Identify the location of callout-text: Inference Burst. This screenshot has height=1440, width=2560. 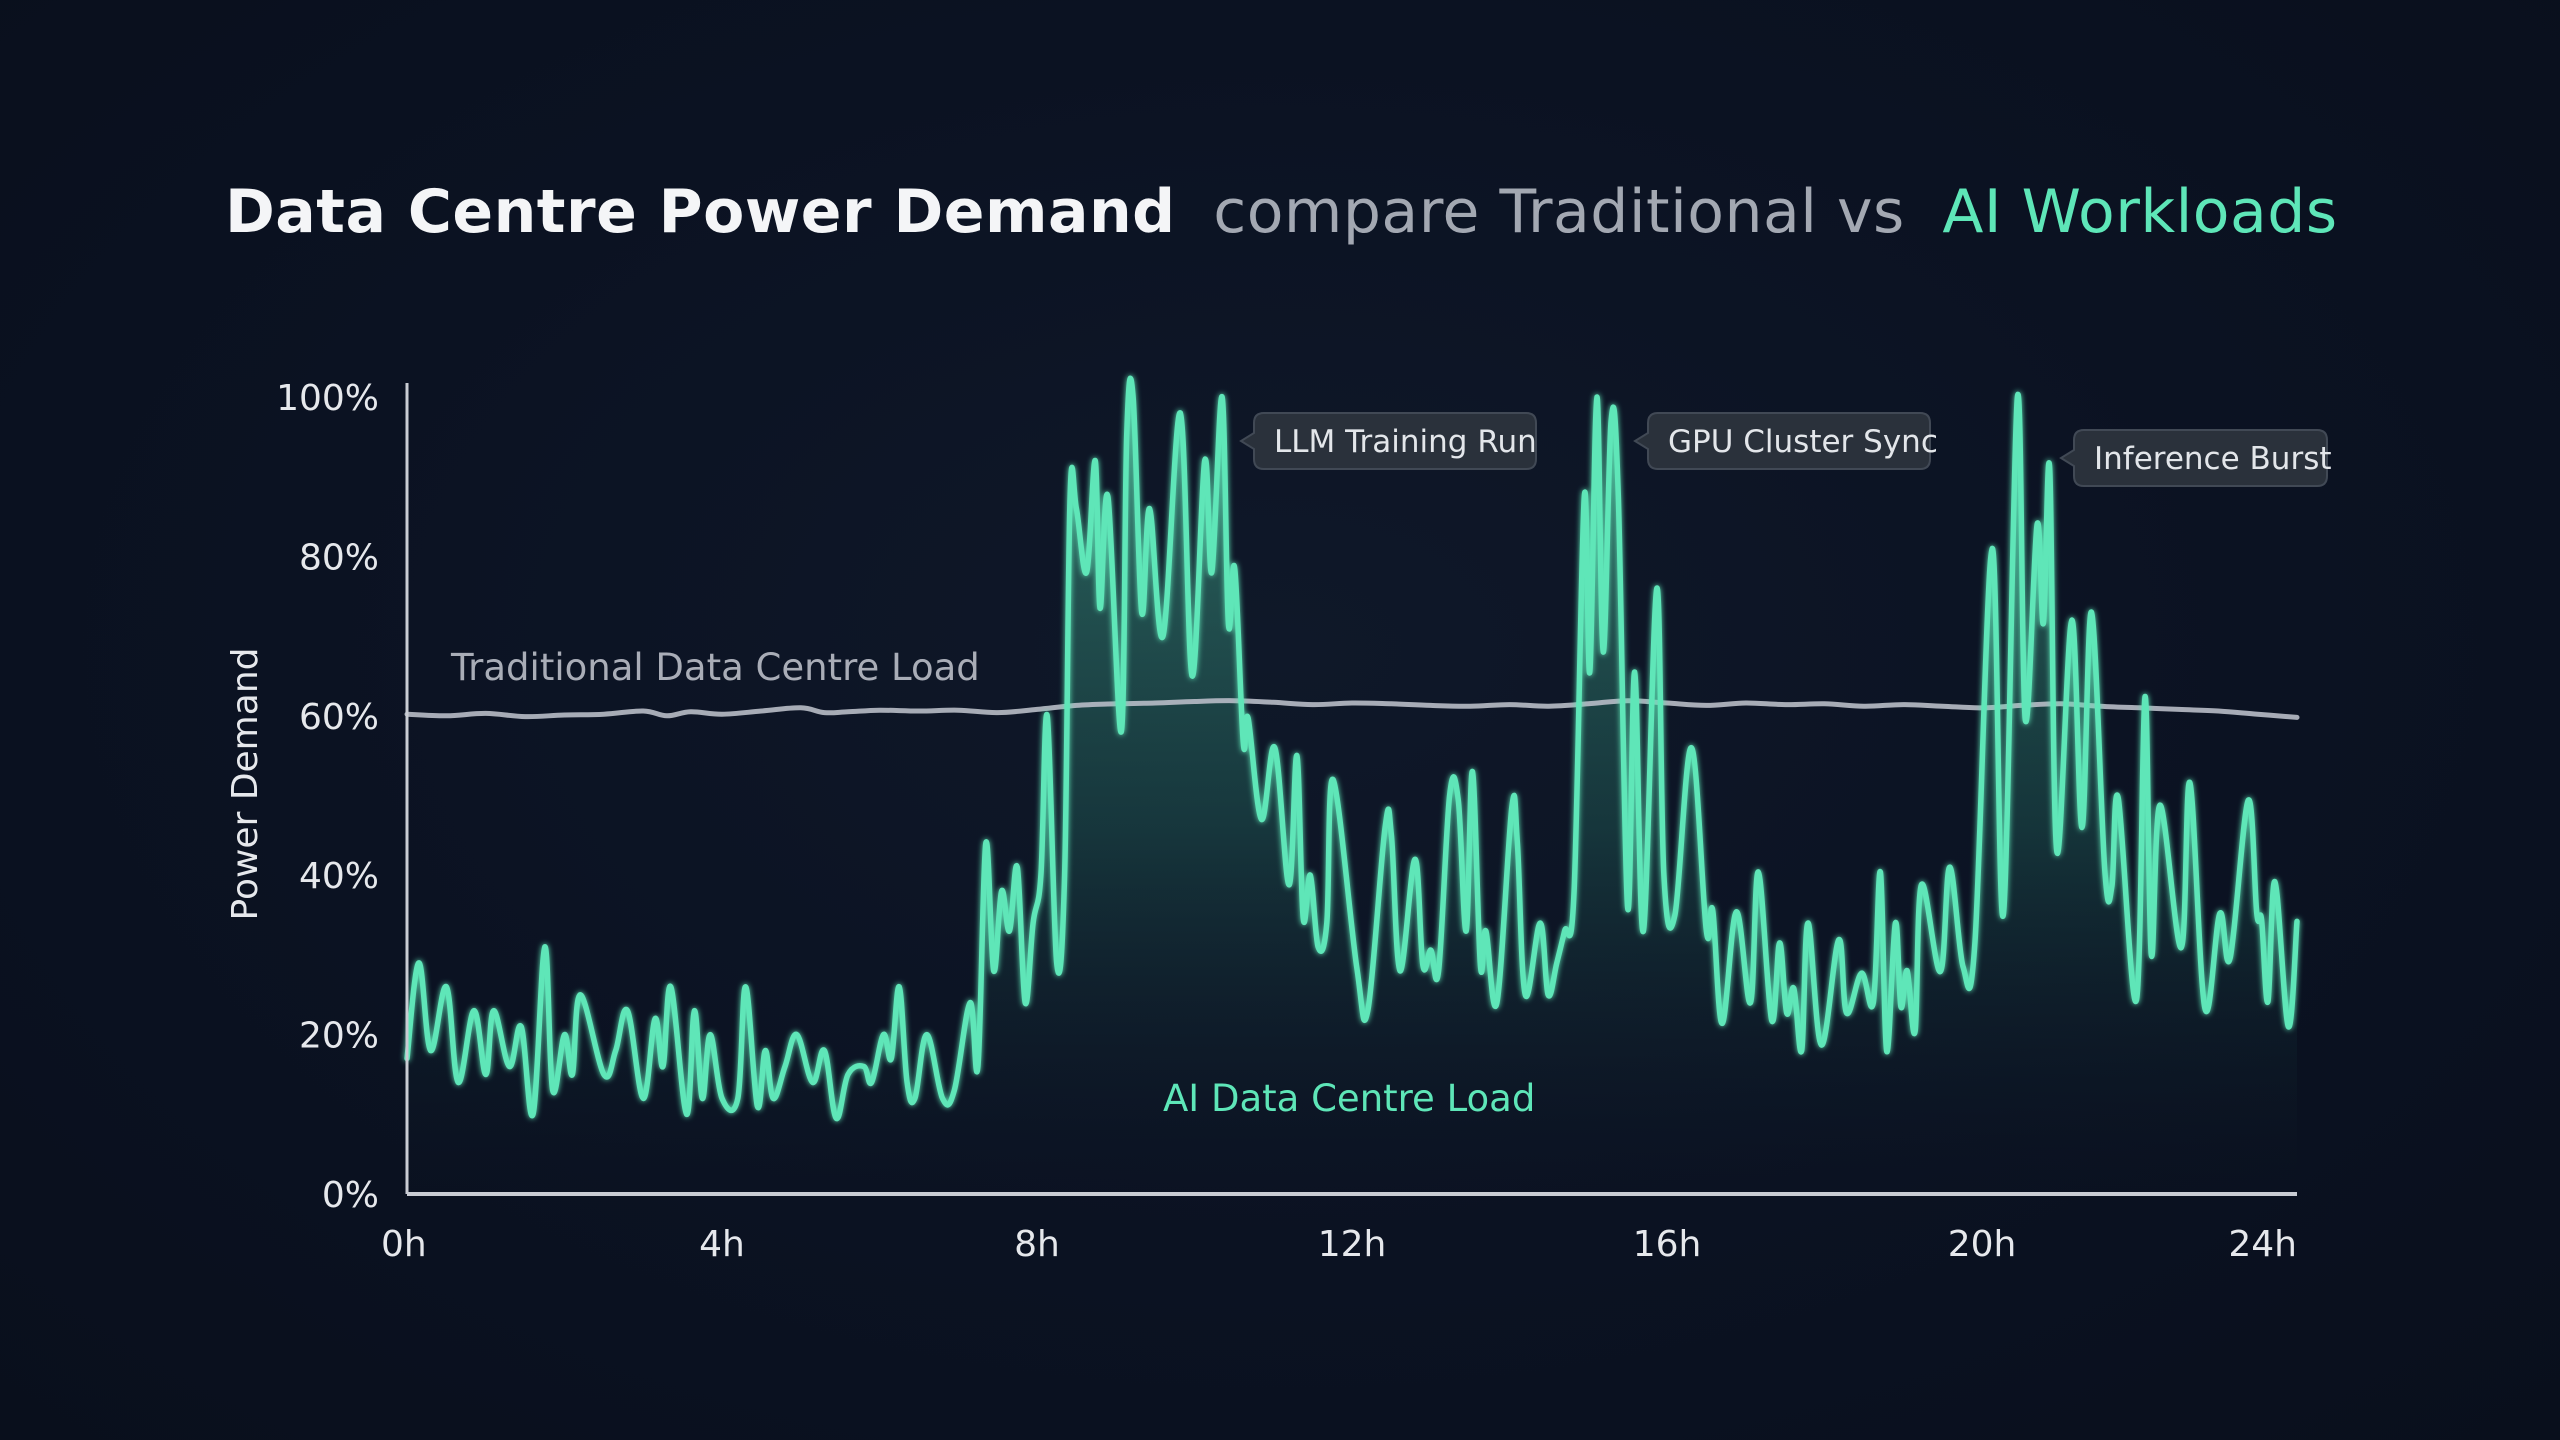
(2213, 459).